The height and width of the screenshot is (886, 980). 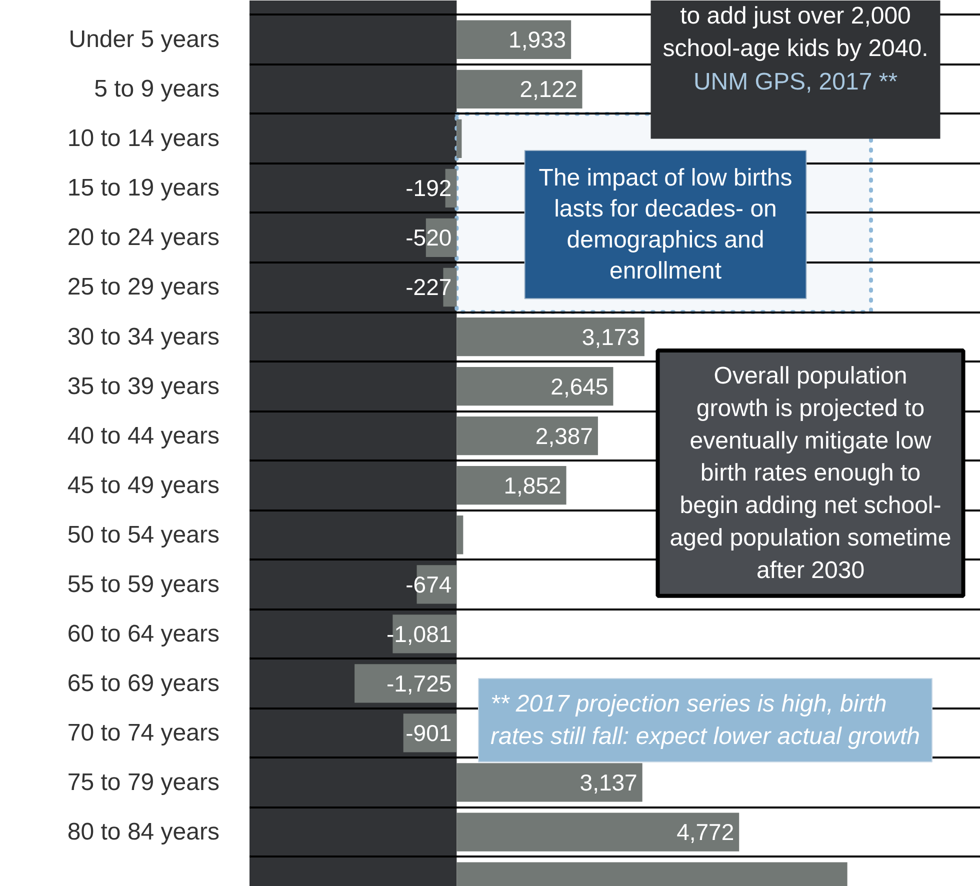 I want to click on y-tick-label: 75 to 79 years, so click(x=143, y=782).